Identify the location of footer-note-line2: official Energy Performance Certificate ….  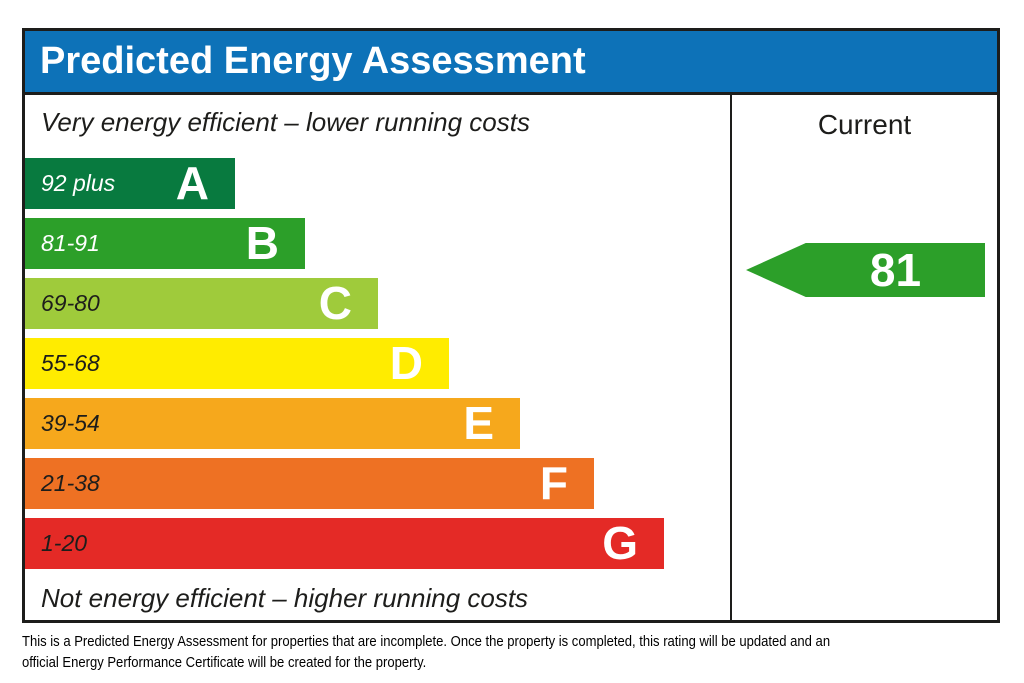
(224, 662).